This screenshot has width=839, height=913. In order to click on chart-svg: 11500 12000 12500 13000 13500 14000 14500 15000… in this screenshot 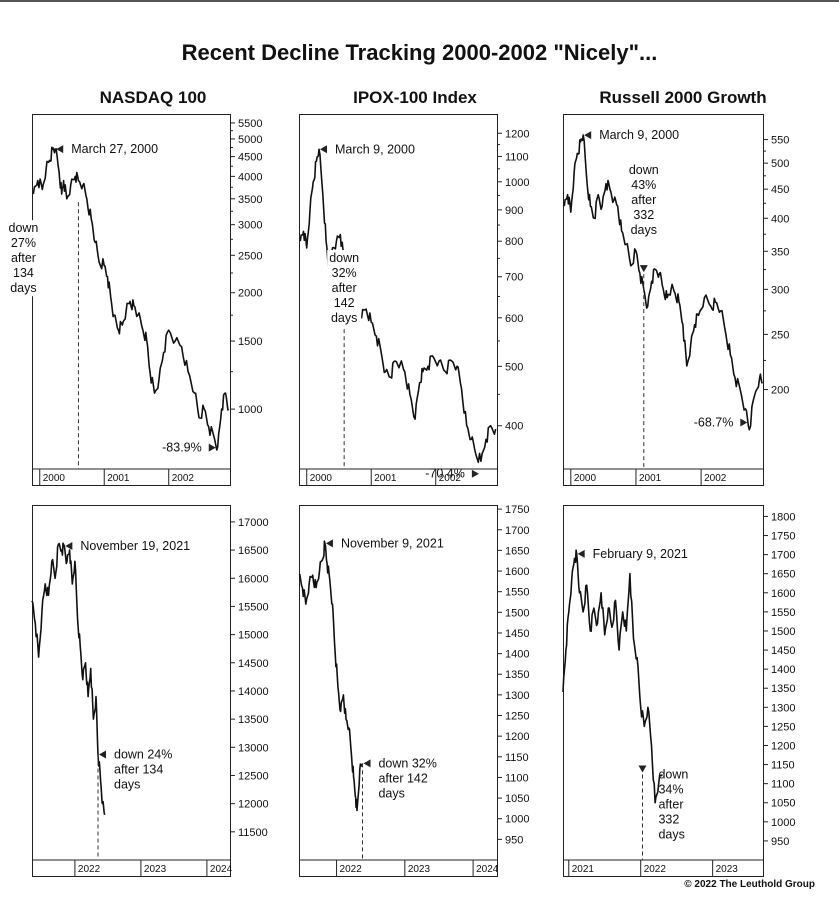, I will do `click(150, 691)`.